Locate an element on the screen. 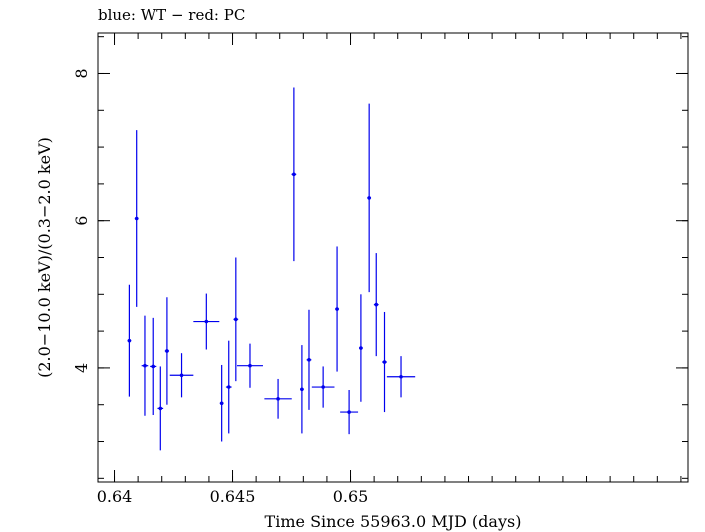 The image size is (705, 532). y-tick-label: 8 is located at coordinates (81, 73).